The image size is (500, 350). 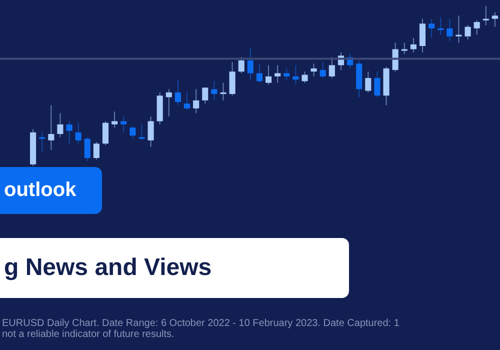 I want to click on text: g News and Views, so click(x=174, y=268).